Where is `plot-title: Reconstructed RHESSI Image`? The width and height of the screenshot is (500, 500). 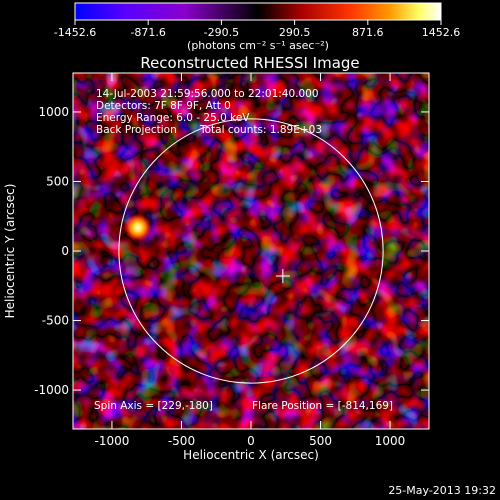
plot-title: Reconstructed RHESSI Image is located at coordinates (249, 63).